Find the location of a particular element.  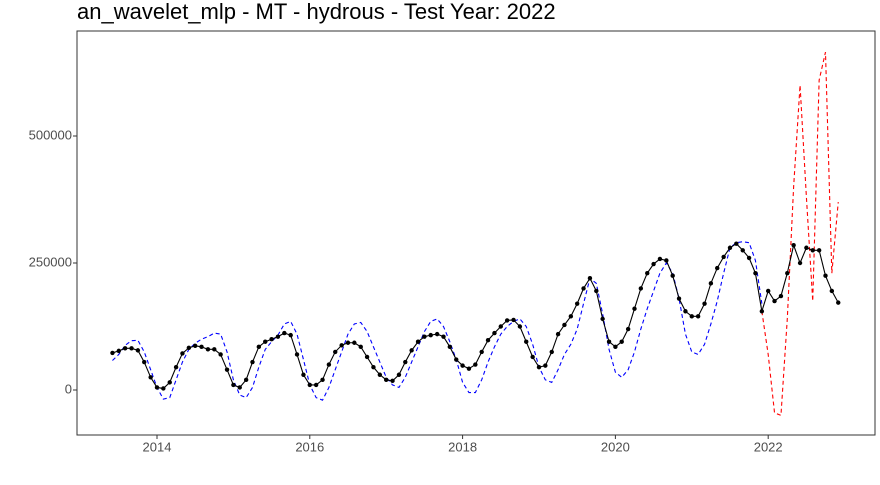

x-tick-label: 2014 is located at coordinates (157, 446).